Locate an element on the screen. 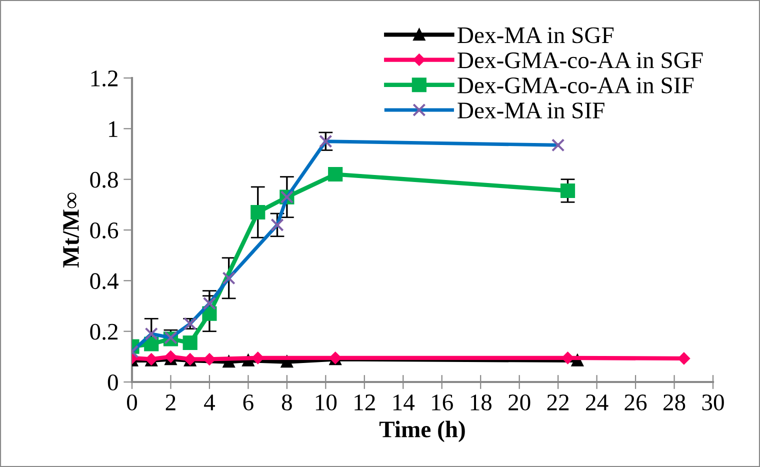 This screenshot has width=760, height=467. x-tick-label: 2 is located at coordinates (171, 402).